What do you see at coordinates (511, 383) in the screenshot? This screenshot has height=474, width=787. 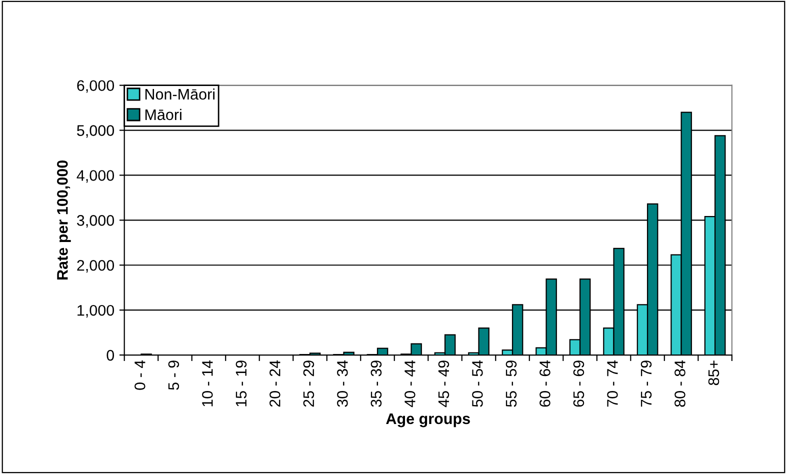 I see `x-tick-label: 55 - 59` at bounding box center [511, 383].